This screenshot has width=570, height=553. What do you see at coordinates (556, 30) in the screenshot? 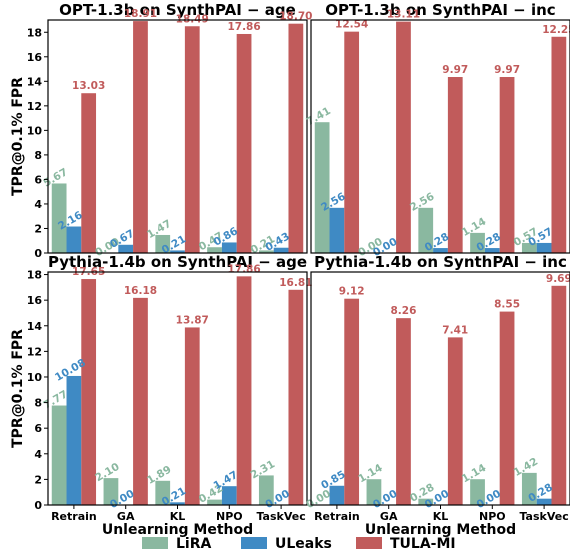
I see `data-label-tula-mi: 12.25` at bounding box center [556, 30].